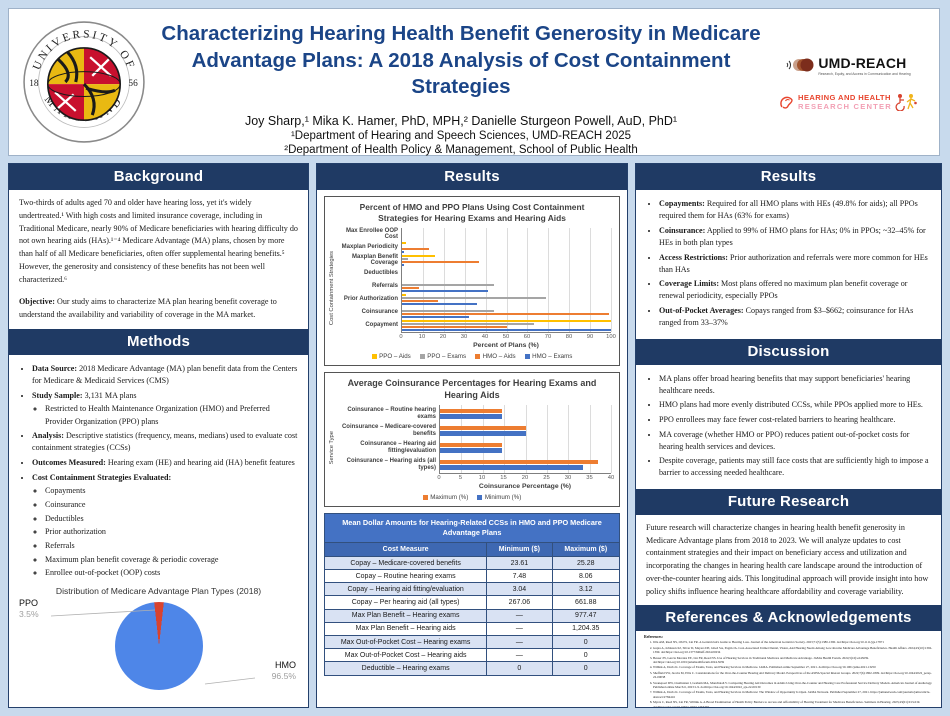 The image size is (950, 716). I want to click on hhrc-line2: RESEARCH CENTER, so click(845, 106).